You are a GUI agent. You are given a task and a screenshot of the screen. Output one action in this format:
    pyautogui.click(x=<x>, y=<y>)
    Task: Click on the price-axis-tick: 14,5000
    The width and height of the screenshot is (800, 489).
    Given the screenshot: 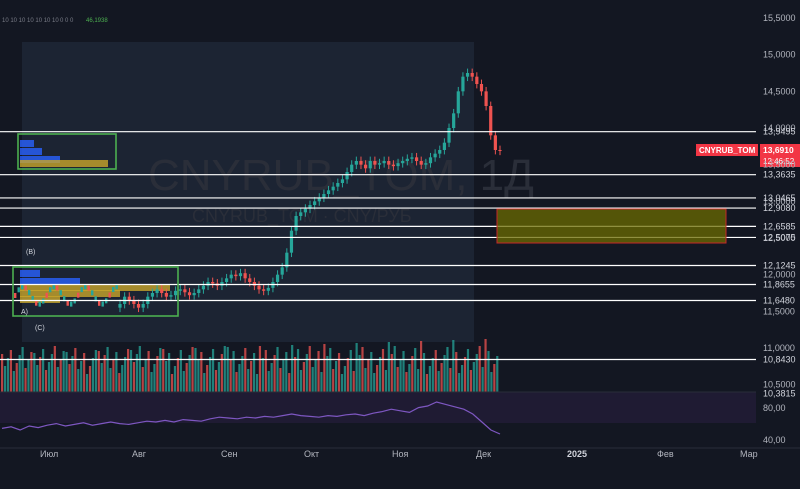 What is the action you would take?
    pyautogui.click(x=779, y=91)
    